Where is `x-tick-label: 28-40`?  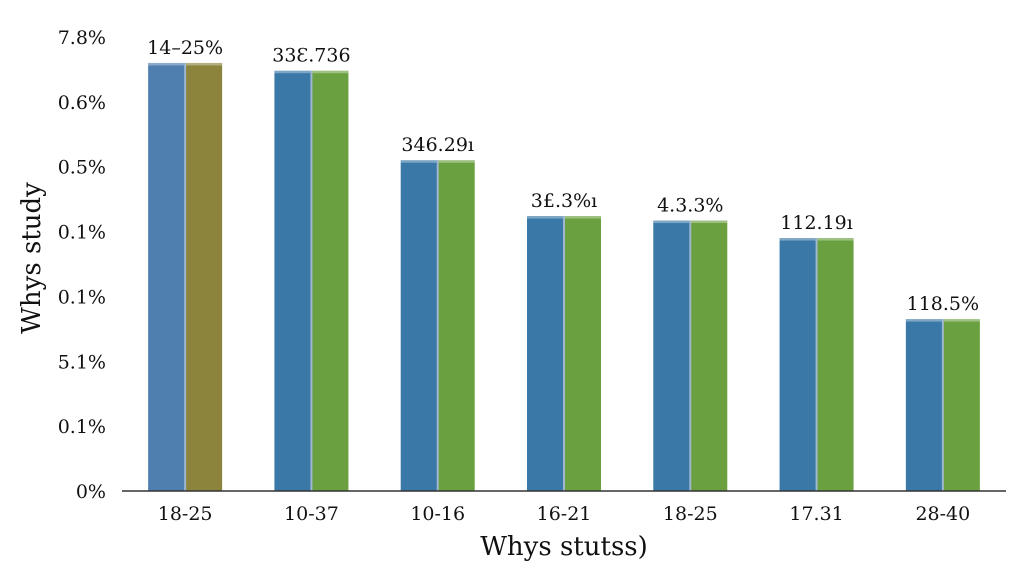 x-tick-label: 28-40 is located at coordinates (942, 514).